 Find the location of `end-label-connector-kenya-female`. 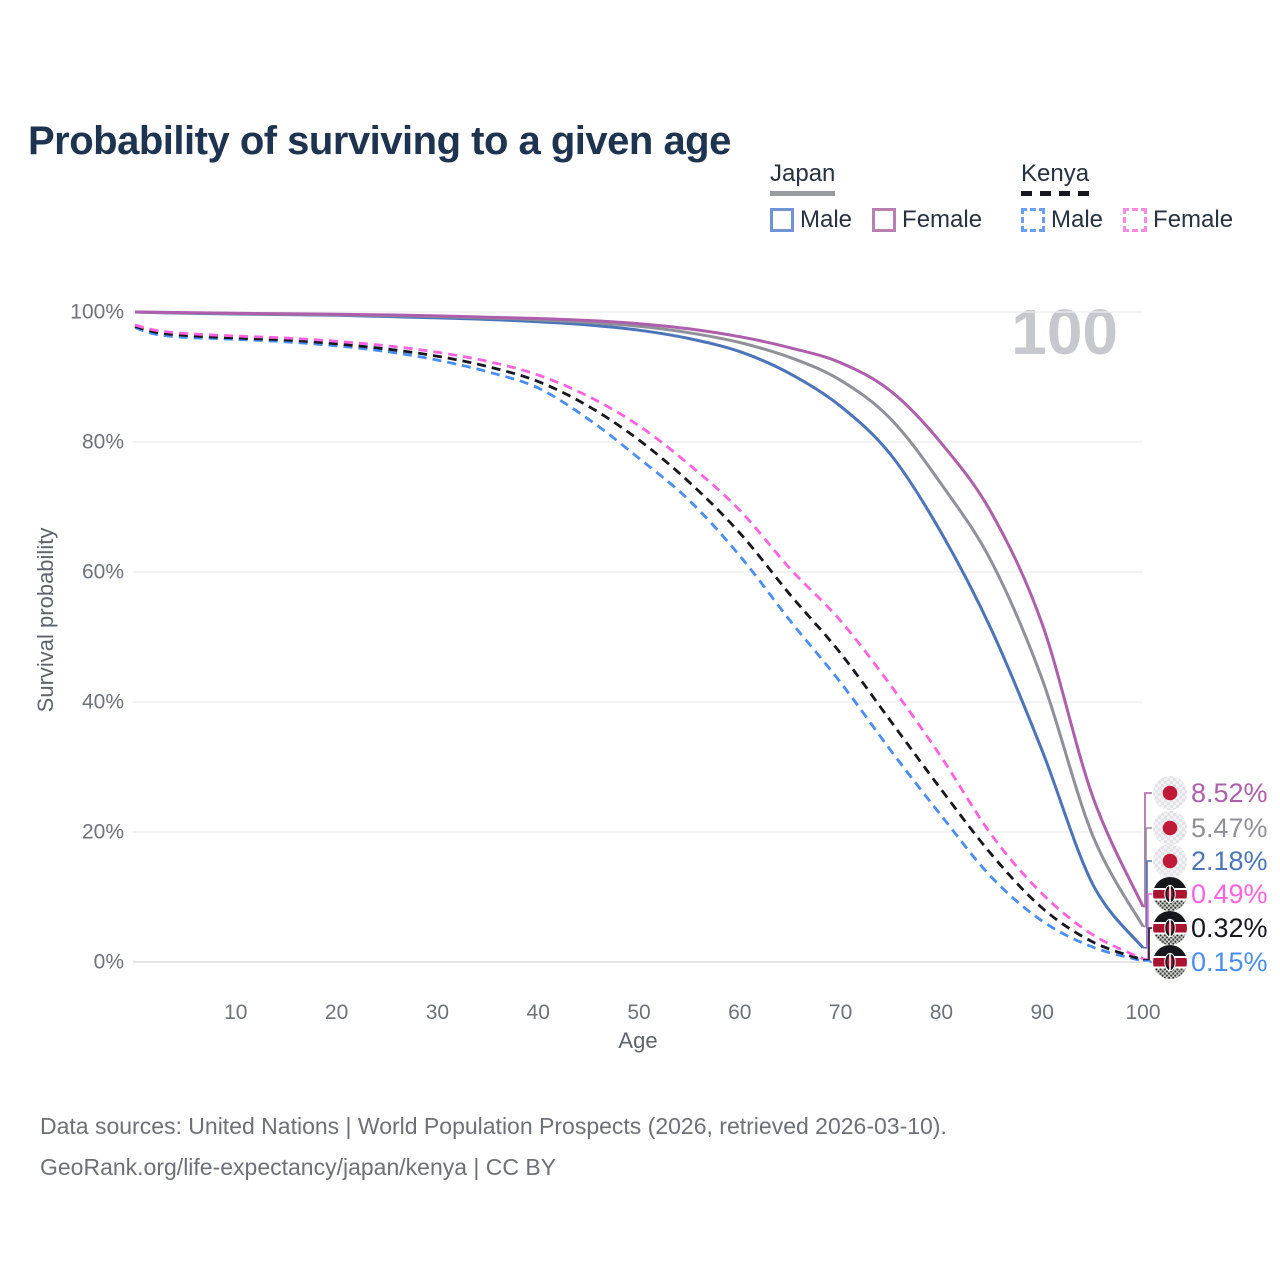

end-label-connector-kenya-female is located at coordinates (1147, 926).